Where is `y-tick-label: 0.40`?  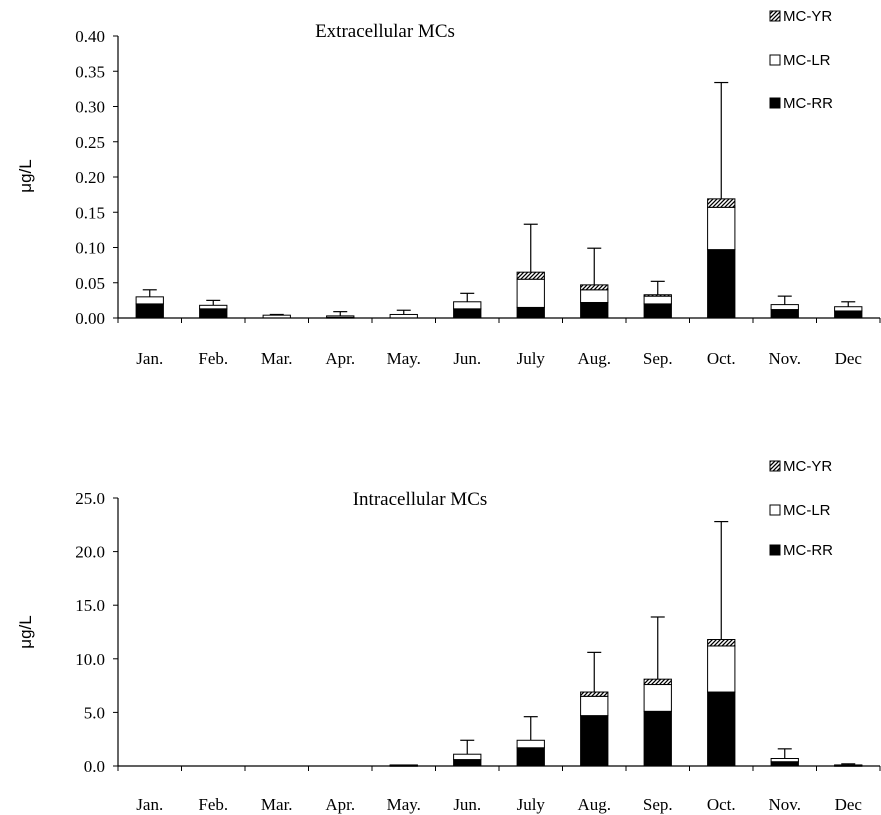 y-tick-label: 0.40 is located at coordinates (90, 36).